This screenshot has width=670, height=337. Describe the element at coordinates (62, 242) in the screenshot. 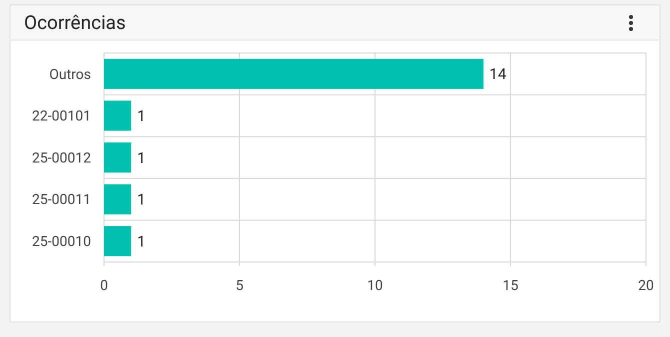

I see `y-tick-label: 25-00010` at that location.